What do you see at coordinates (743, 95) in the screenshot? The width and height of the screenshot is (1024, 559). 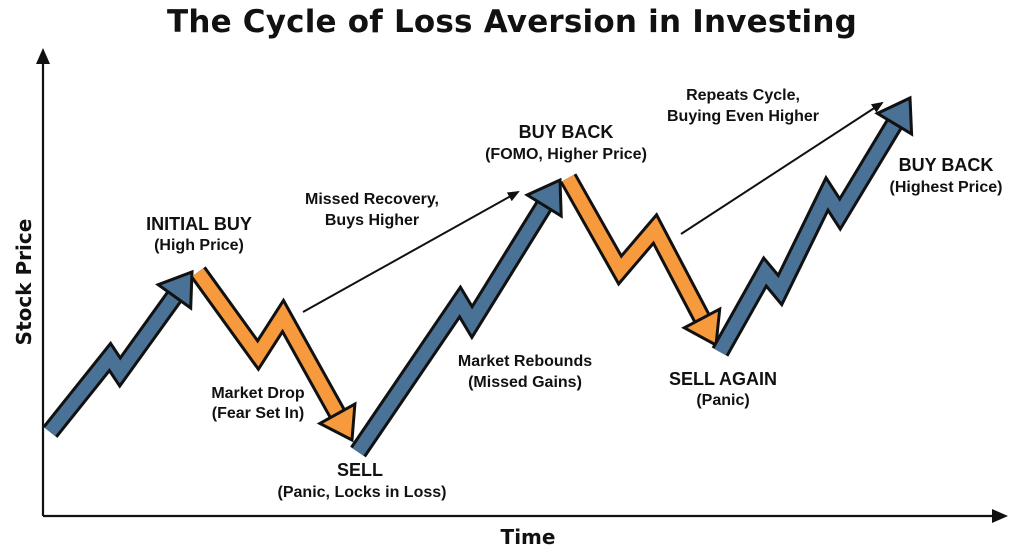 I see `repeats-cycle-line1: Repeats Cycle,` at bounding box center [743, 95].